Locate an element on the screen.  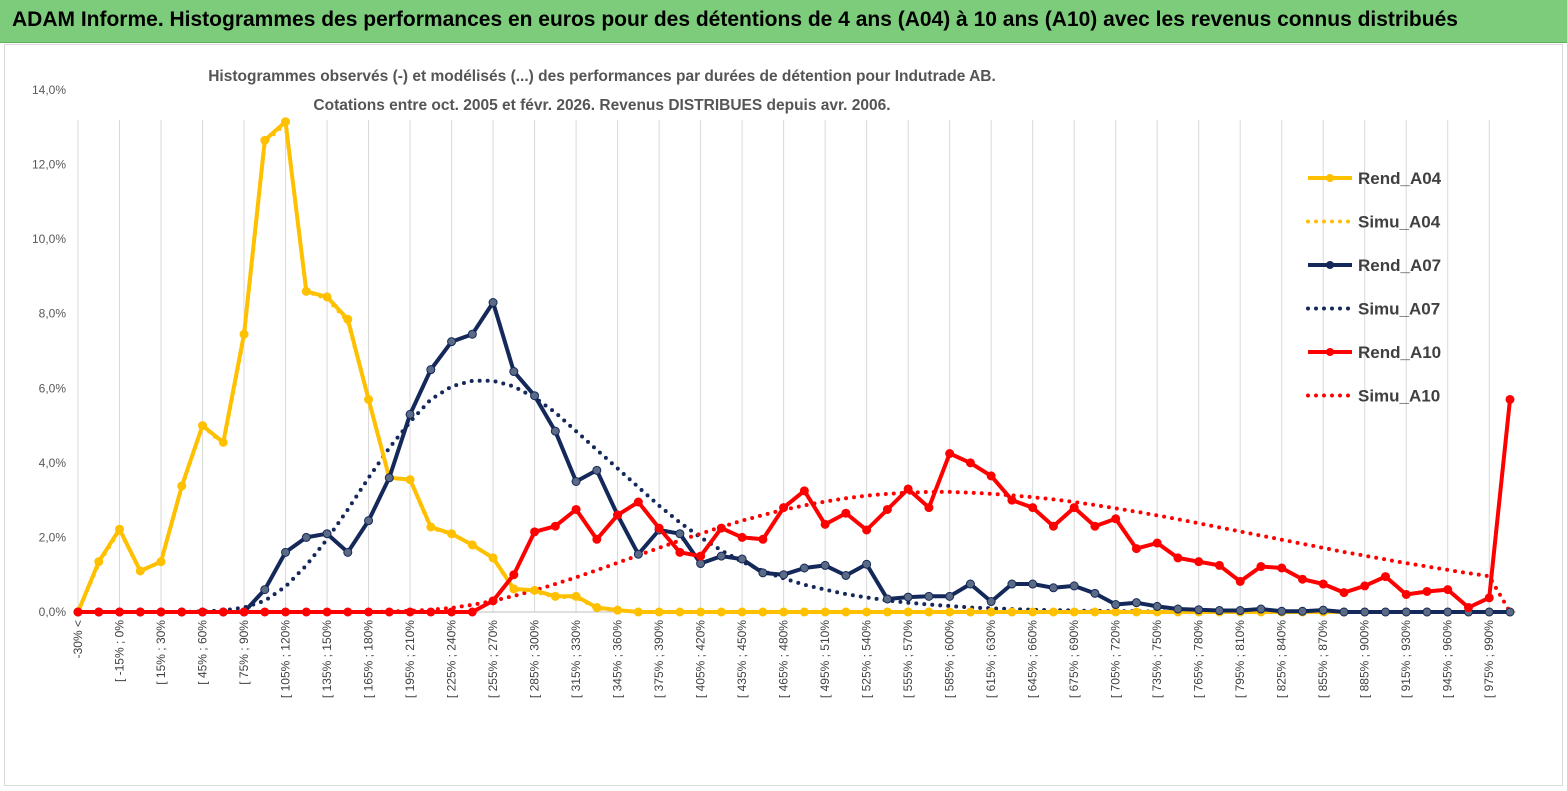
x-tick-label: [ 735% ; 750% is located at coordinates (1157, 659).